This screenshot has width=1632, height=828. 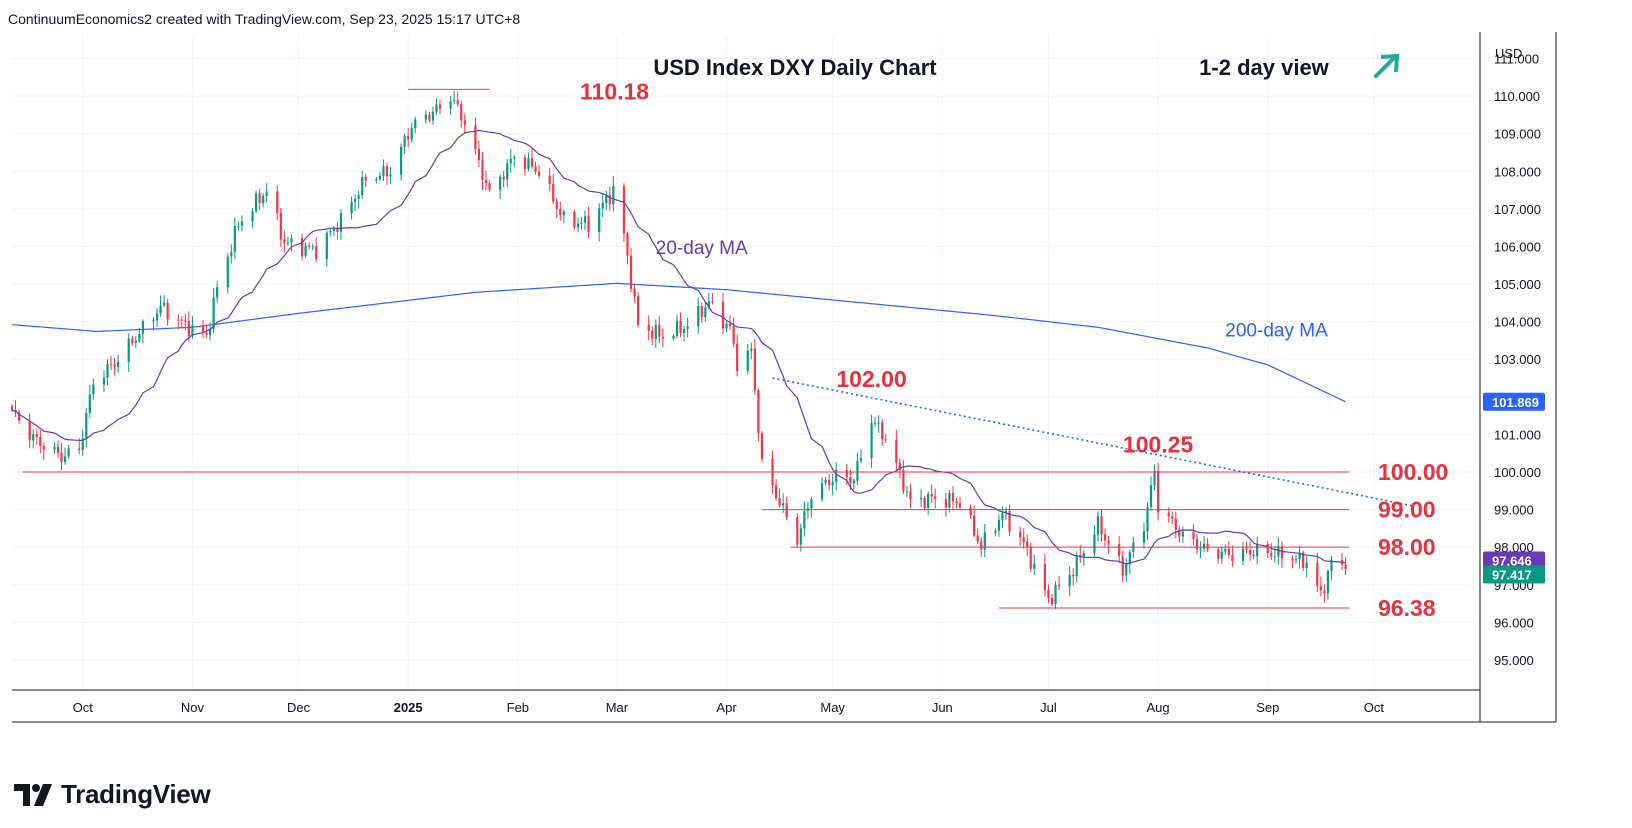 What do you see at coordinates (729, 707) in the screenshot?
I see `time-scale: Oct Nov Dec 2025 Feb Mar Apr May Jun Jul Aug Sep Oct` at bounding box center [729, 707].